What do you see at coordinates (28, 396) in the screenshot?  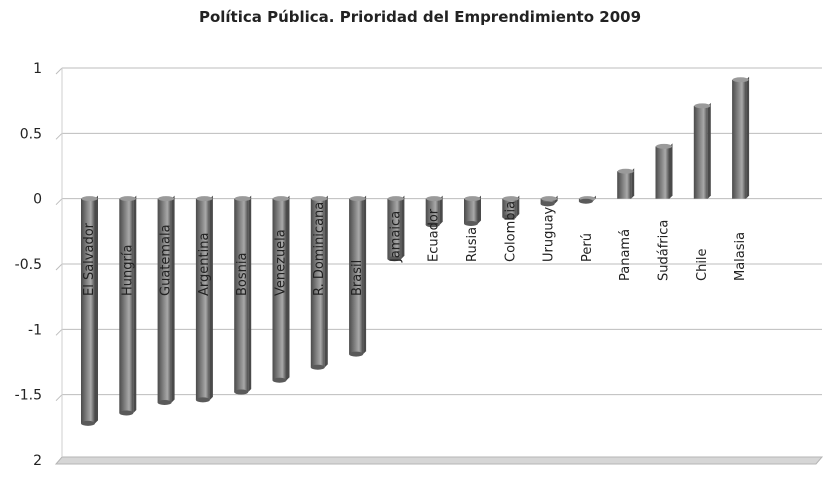 I see `y-tick-label: -1.5` at bounding box center [28, 396].